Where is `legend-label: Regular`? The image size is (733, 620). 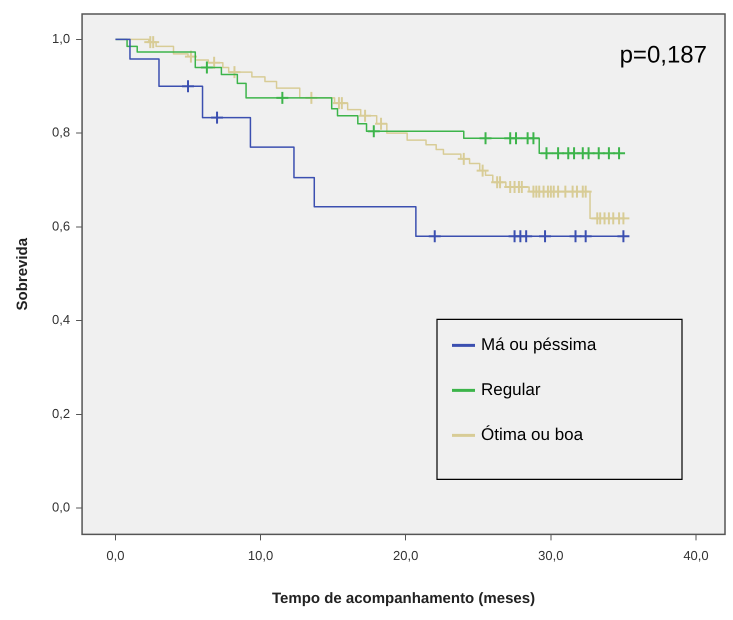 legend-label: Regular is located at coordinates (511, 390).